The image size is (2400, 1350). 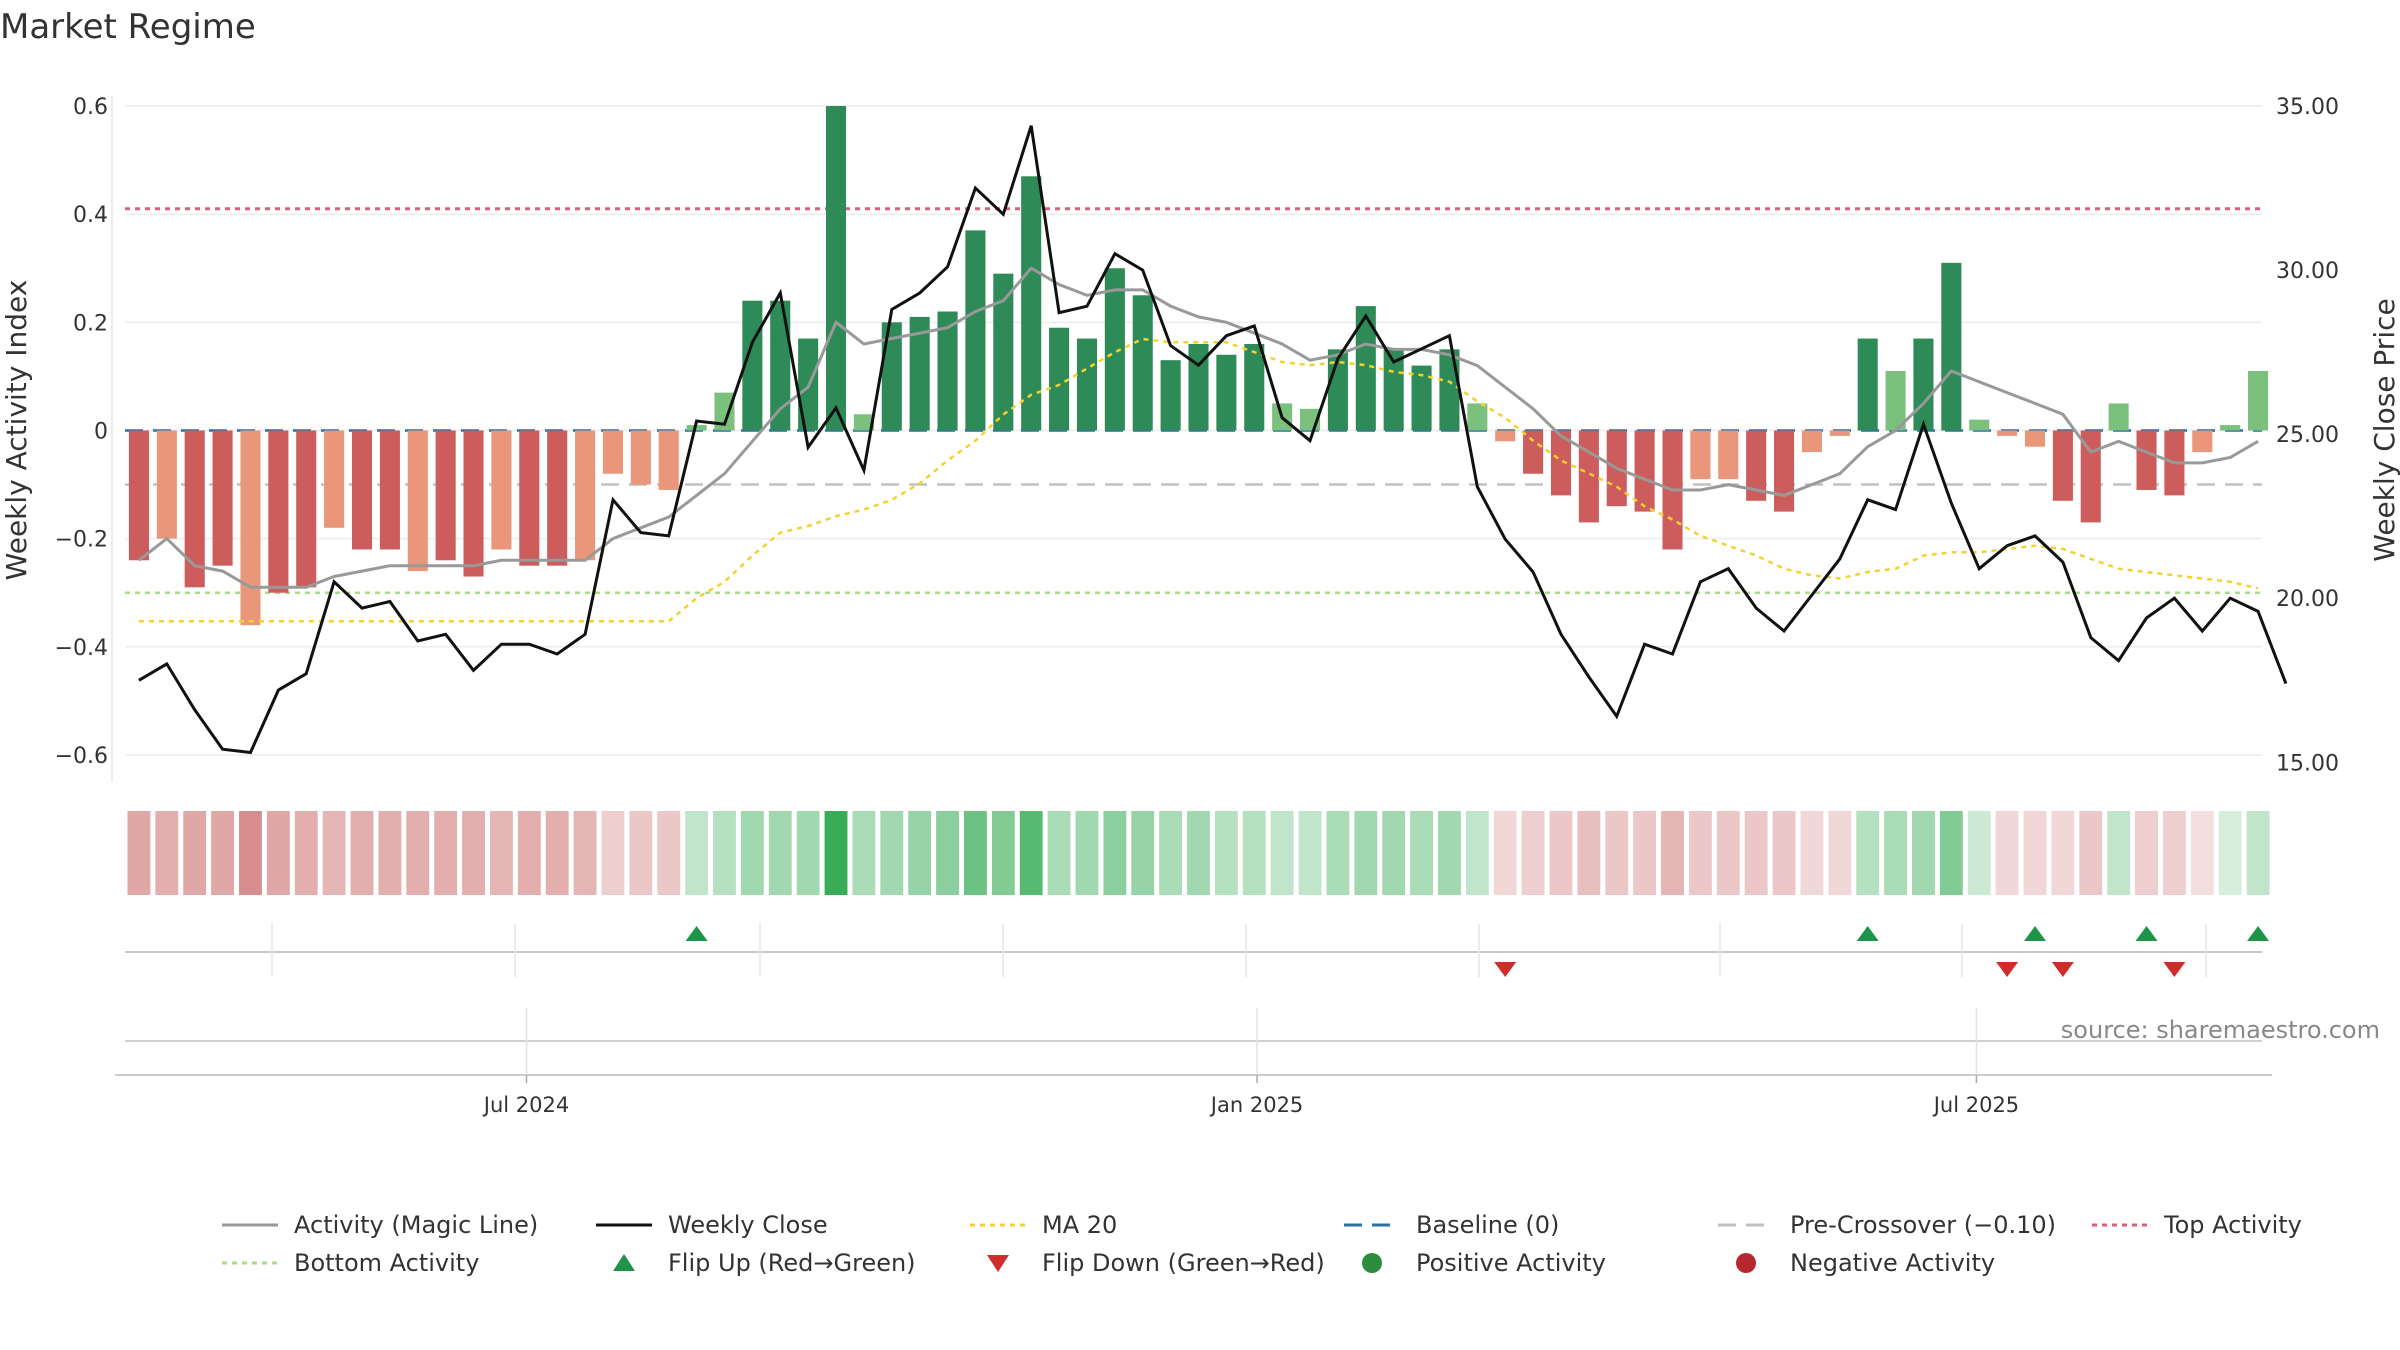 What do you see at coordinates (2384, 429) in the screenshot?
I see `right-axis-label: Weekly Close Price` at bounding box center [2384, 429].